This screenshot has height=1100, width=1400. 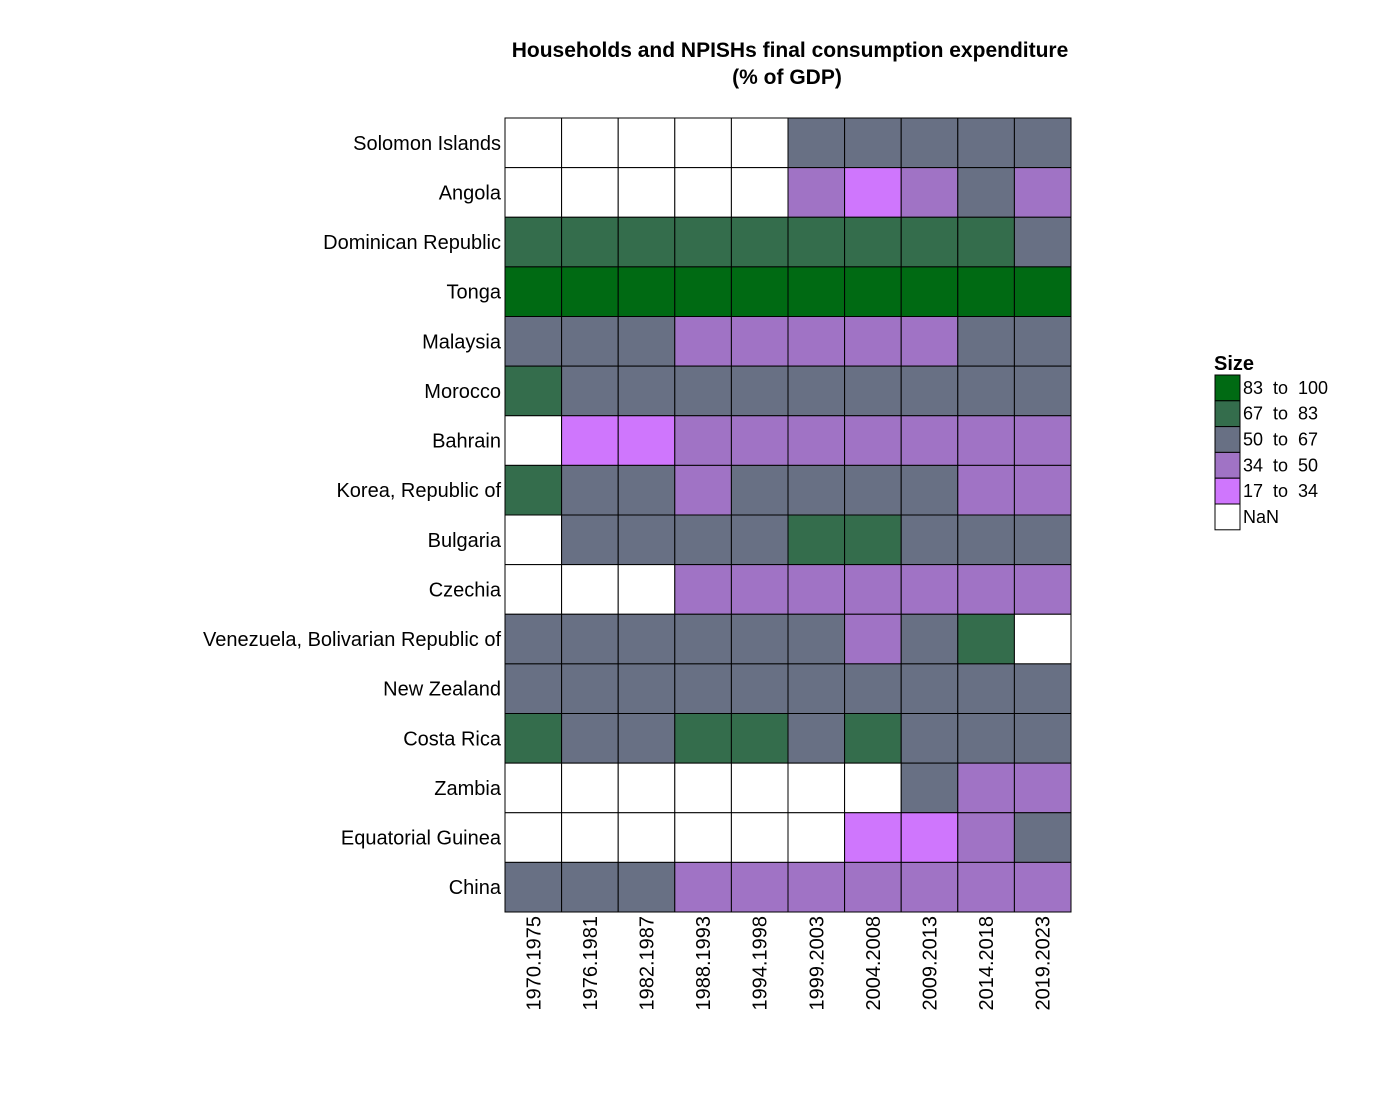 What do you see at coordinates (534, 963) in the screenshot?
I see `column-label: 1970.1975` at bounding box center [534, 963].